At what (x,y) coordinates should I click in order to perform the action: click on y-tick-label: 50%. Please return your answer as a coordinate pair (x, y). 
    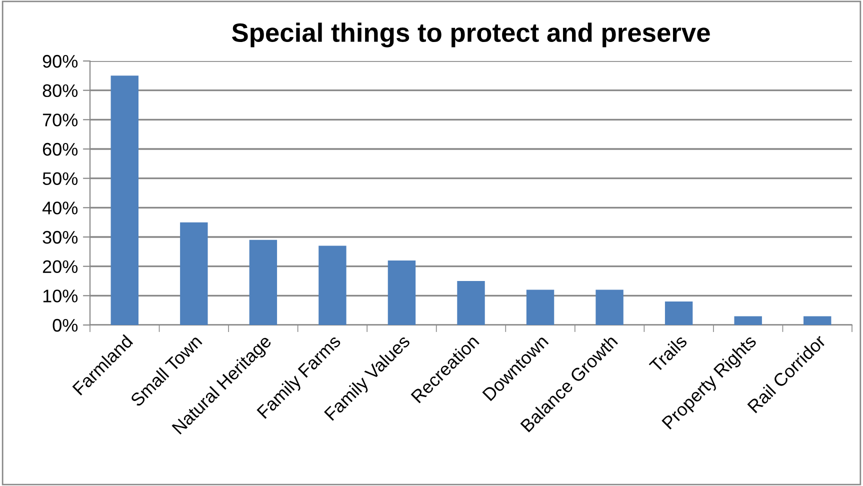
    Looking at the image, I should click on (60, 179).